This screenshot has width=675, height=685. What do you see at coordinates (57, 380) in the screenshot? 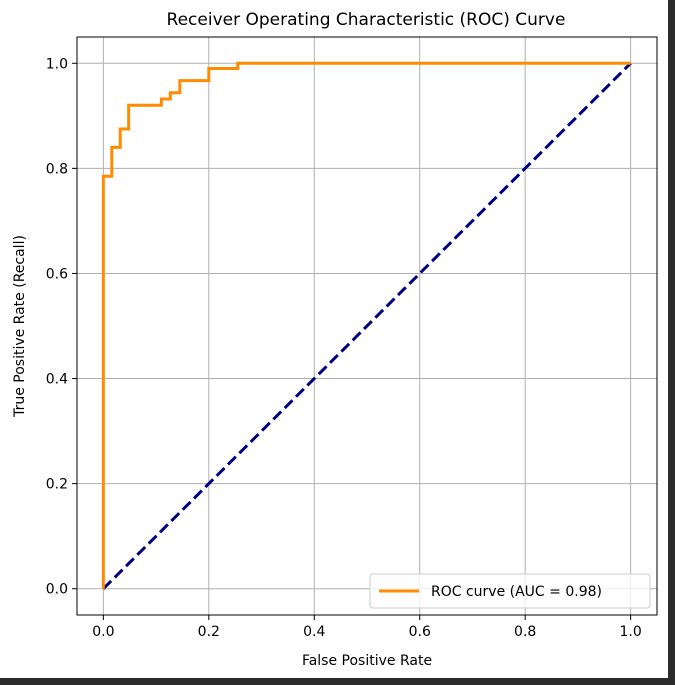
I see `y-tick-label: 0.4` at bounding box center [57, 380].